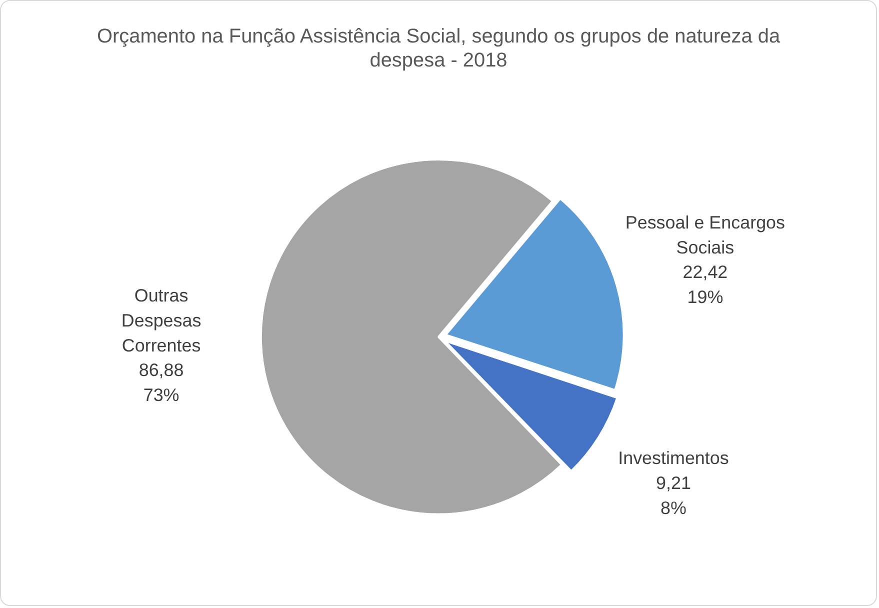  I want to click on slice-label: Pessoal e Encargos Sociais, so click(705, 235).